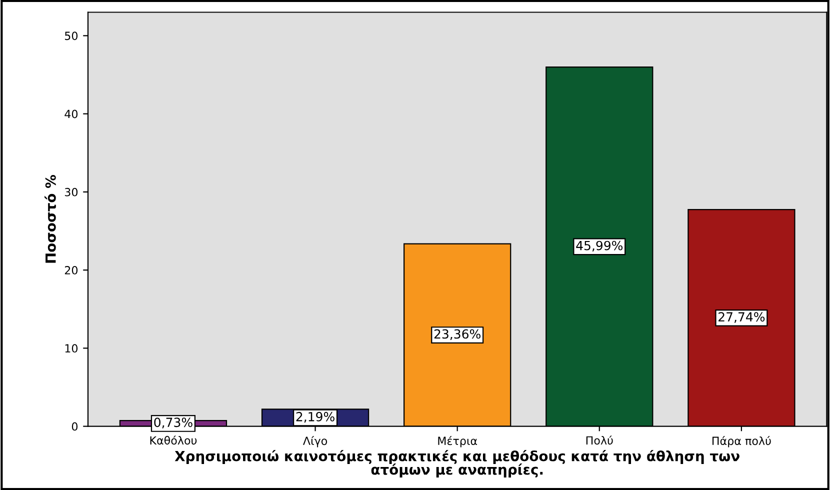 The width and height of the screenshot is (830, 490). I want to click on y-tick-label: 50, so click(71, 36).